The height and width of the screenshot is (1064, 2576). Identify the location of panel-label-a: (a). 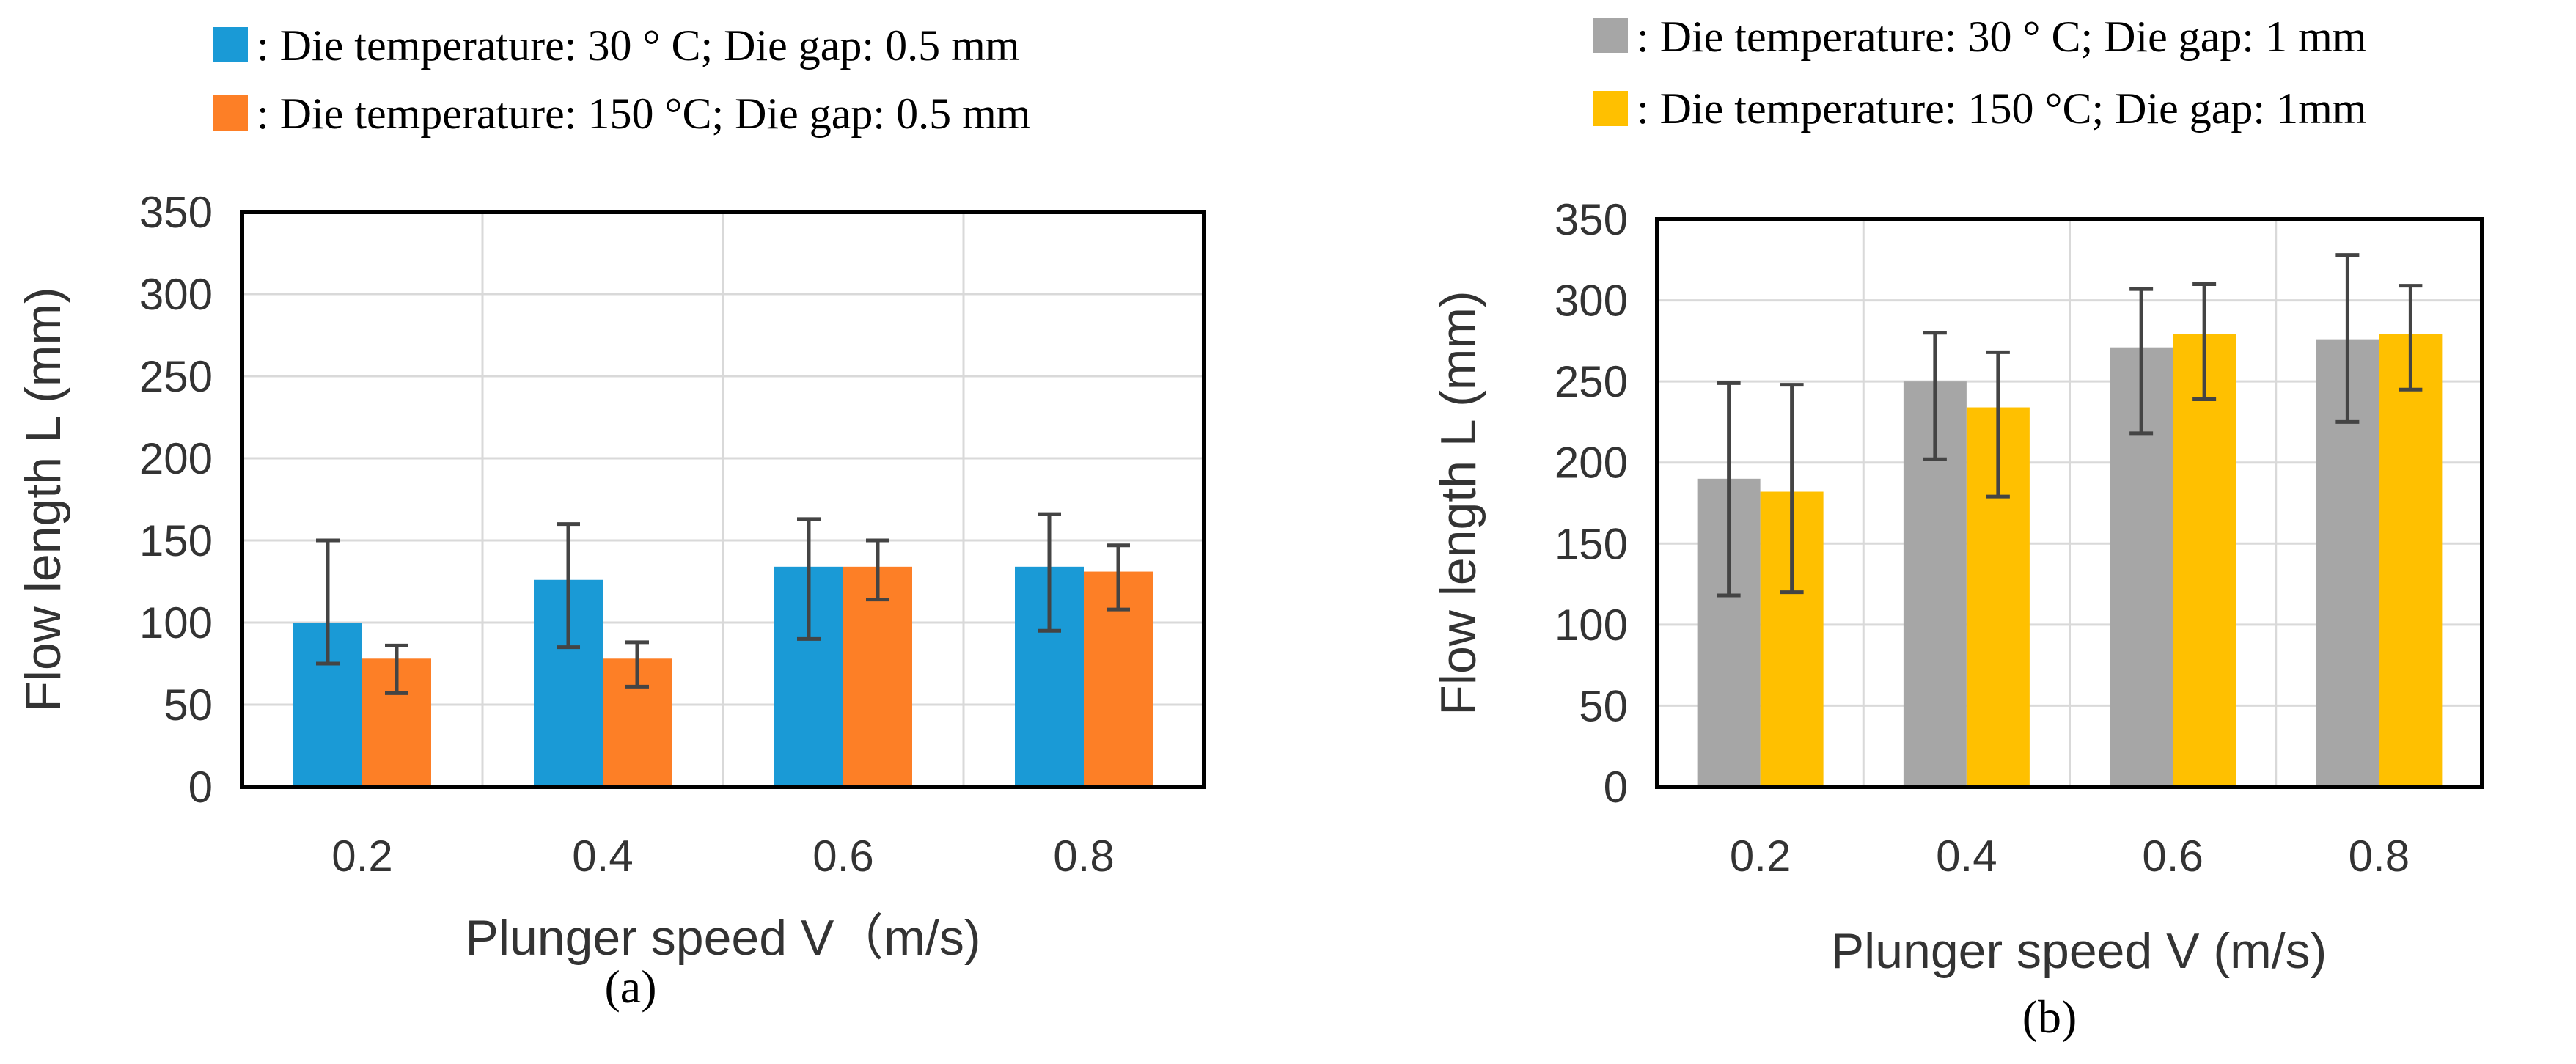
(630, 987).